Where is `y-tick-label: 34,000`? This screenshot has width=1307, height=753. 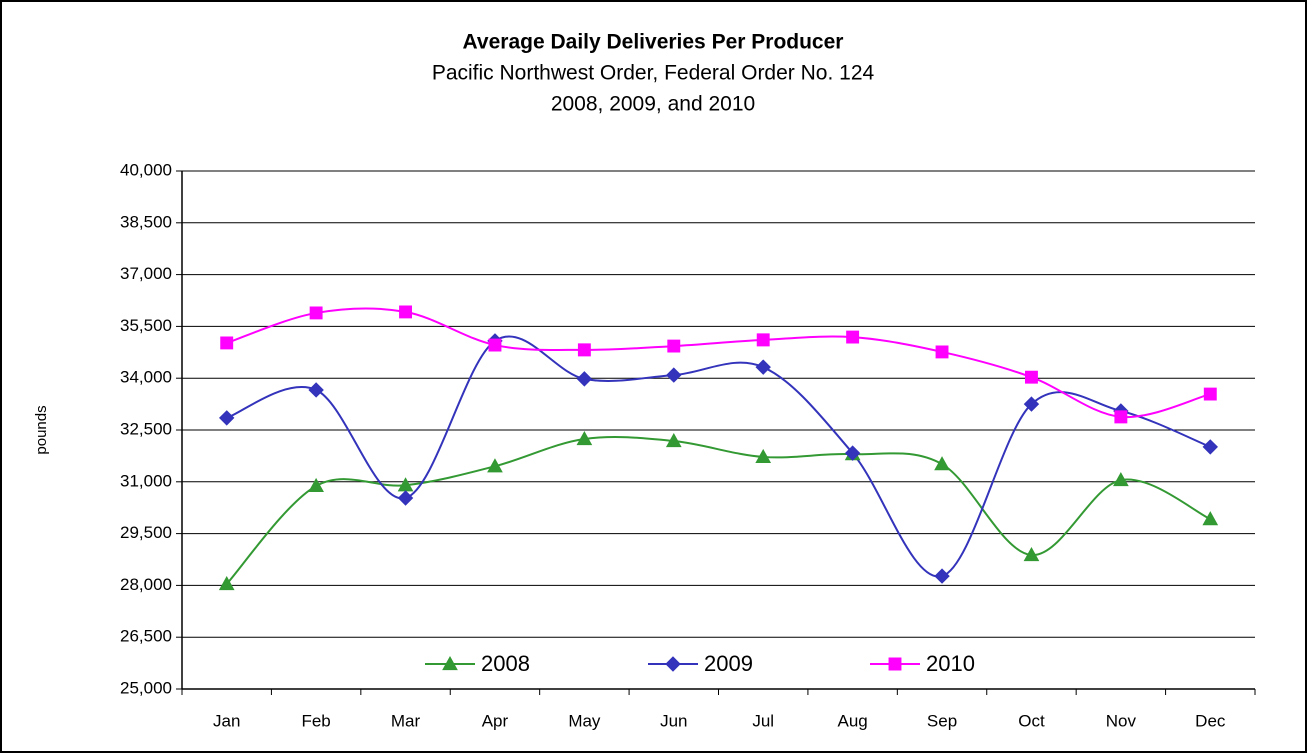 y-tick-label: 34,000 is located at coordinates (146, 377).